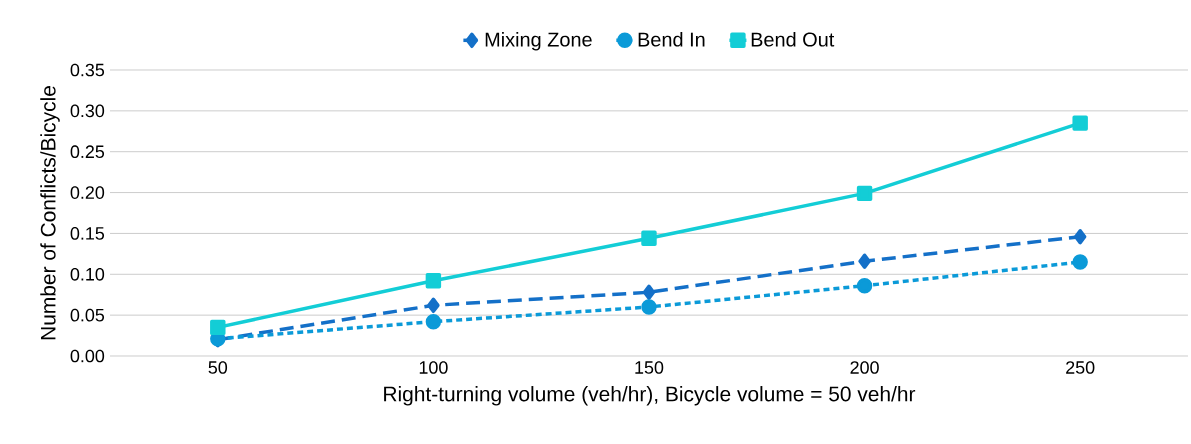 This screenshot has width=1191, height=444. Describe the element at coordinates (649, 367) in the screenshot. I see `x-tick-label: 150` at that location.